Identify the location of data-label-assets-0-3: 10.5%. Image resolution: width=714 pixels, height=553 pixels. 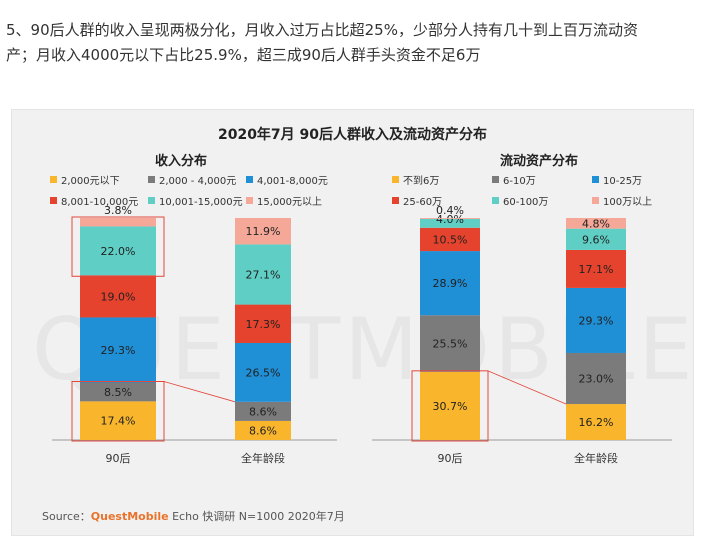
(450, 239).